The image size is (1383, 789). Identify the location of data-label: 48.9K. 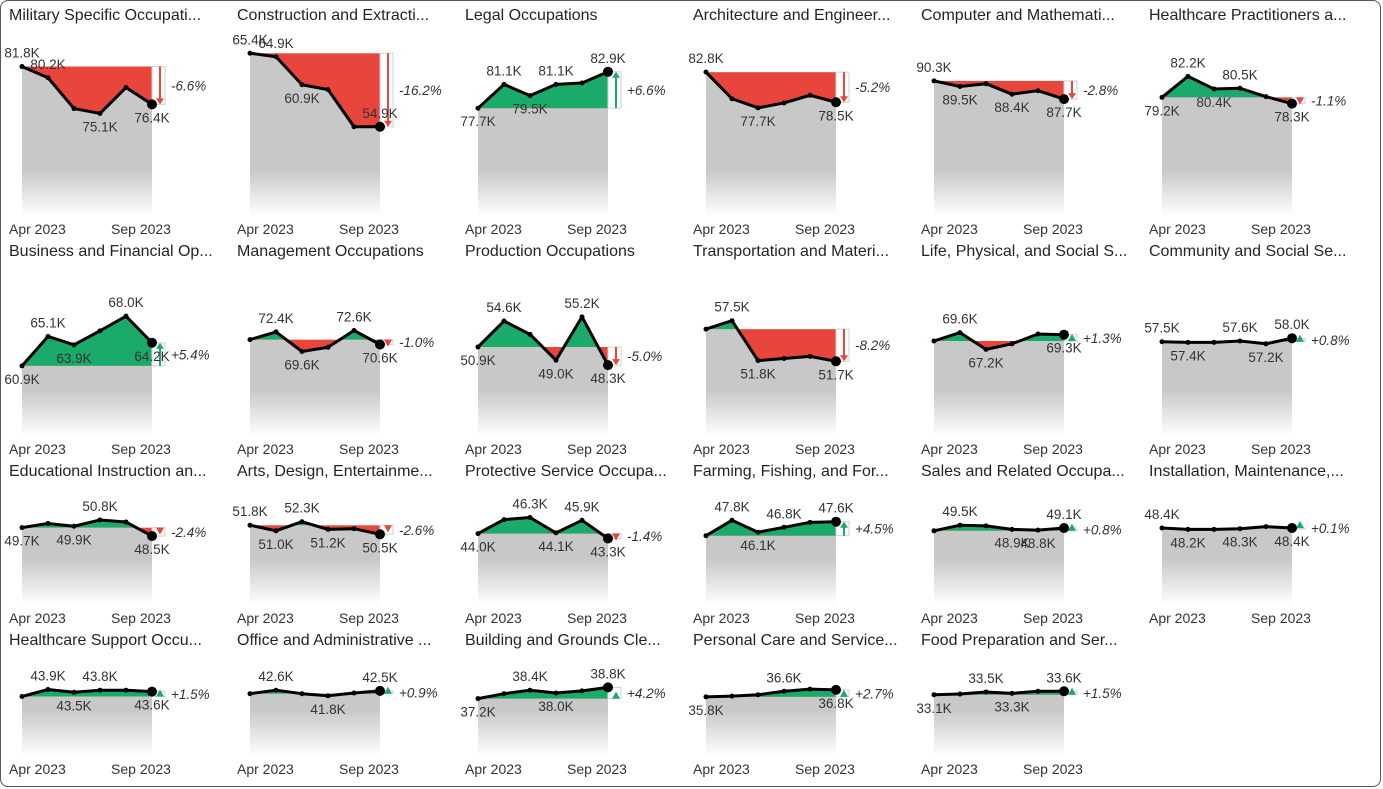
(1011, 542).